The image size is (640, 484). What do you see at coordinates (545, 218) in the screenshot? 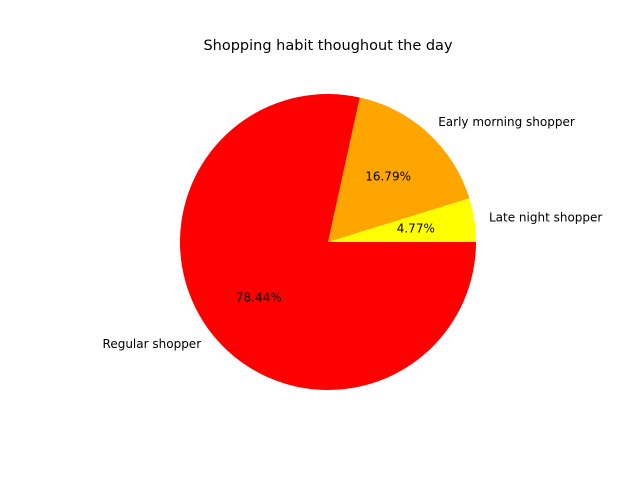
I see `slice-label-late-night-shopper: Late night shopper` at bounding box center [545, 218].